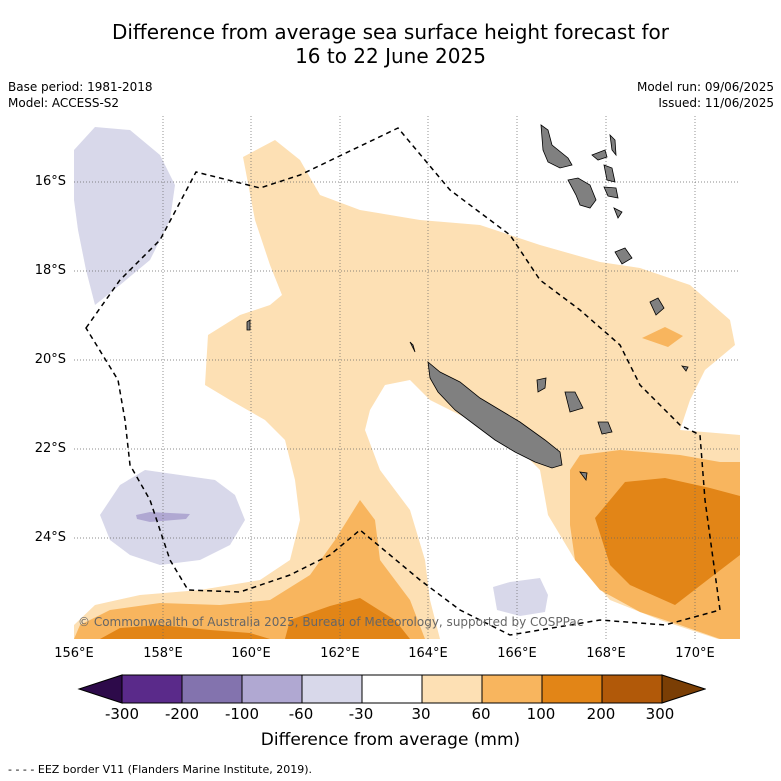 The width and height of the screenshot is (781, 781). I want to click on chesterfield-islet, so click(248, 325).